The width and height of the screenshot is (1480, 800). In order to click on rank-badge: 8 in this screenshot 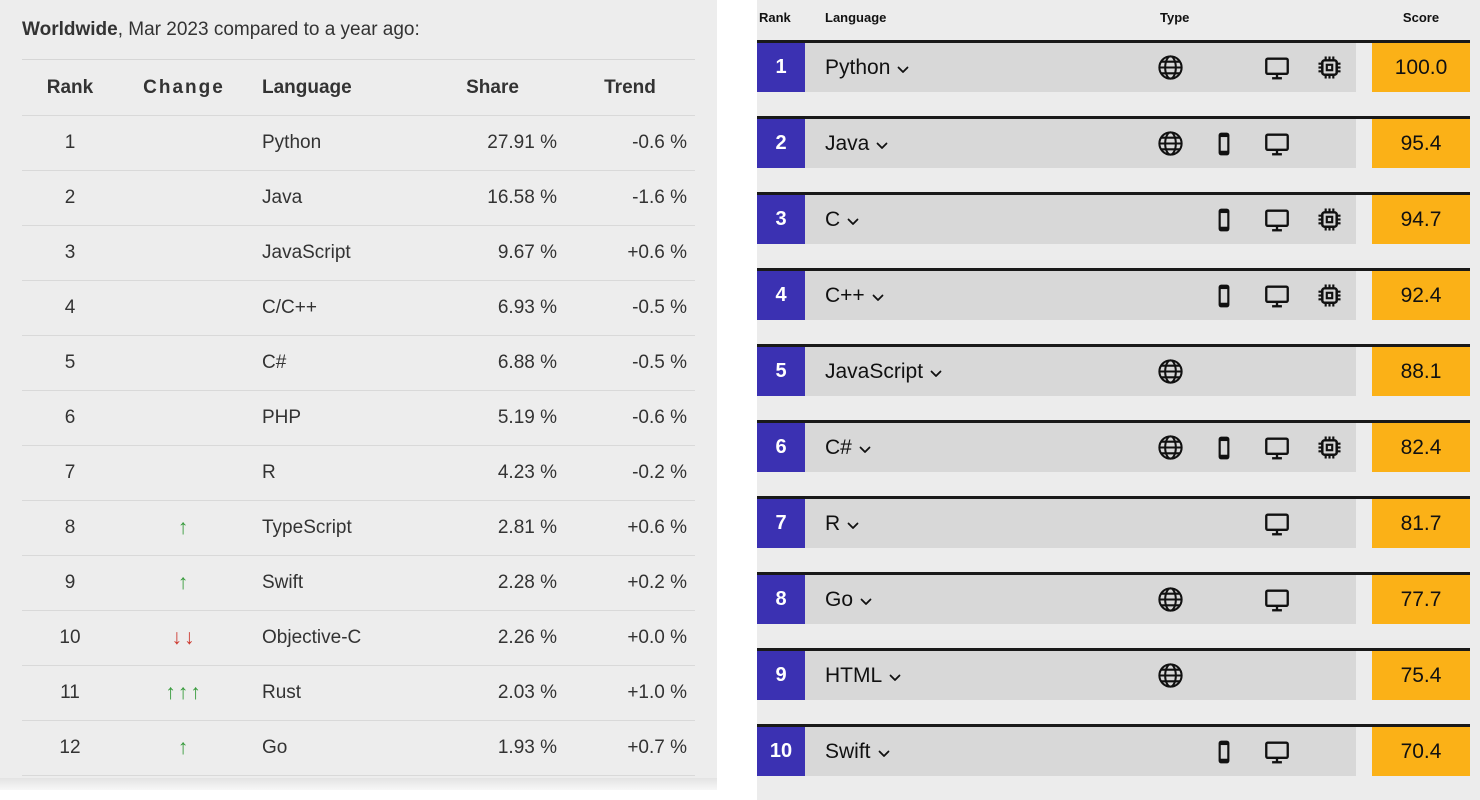, I will do `click(781, 599)`.